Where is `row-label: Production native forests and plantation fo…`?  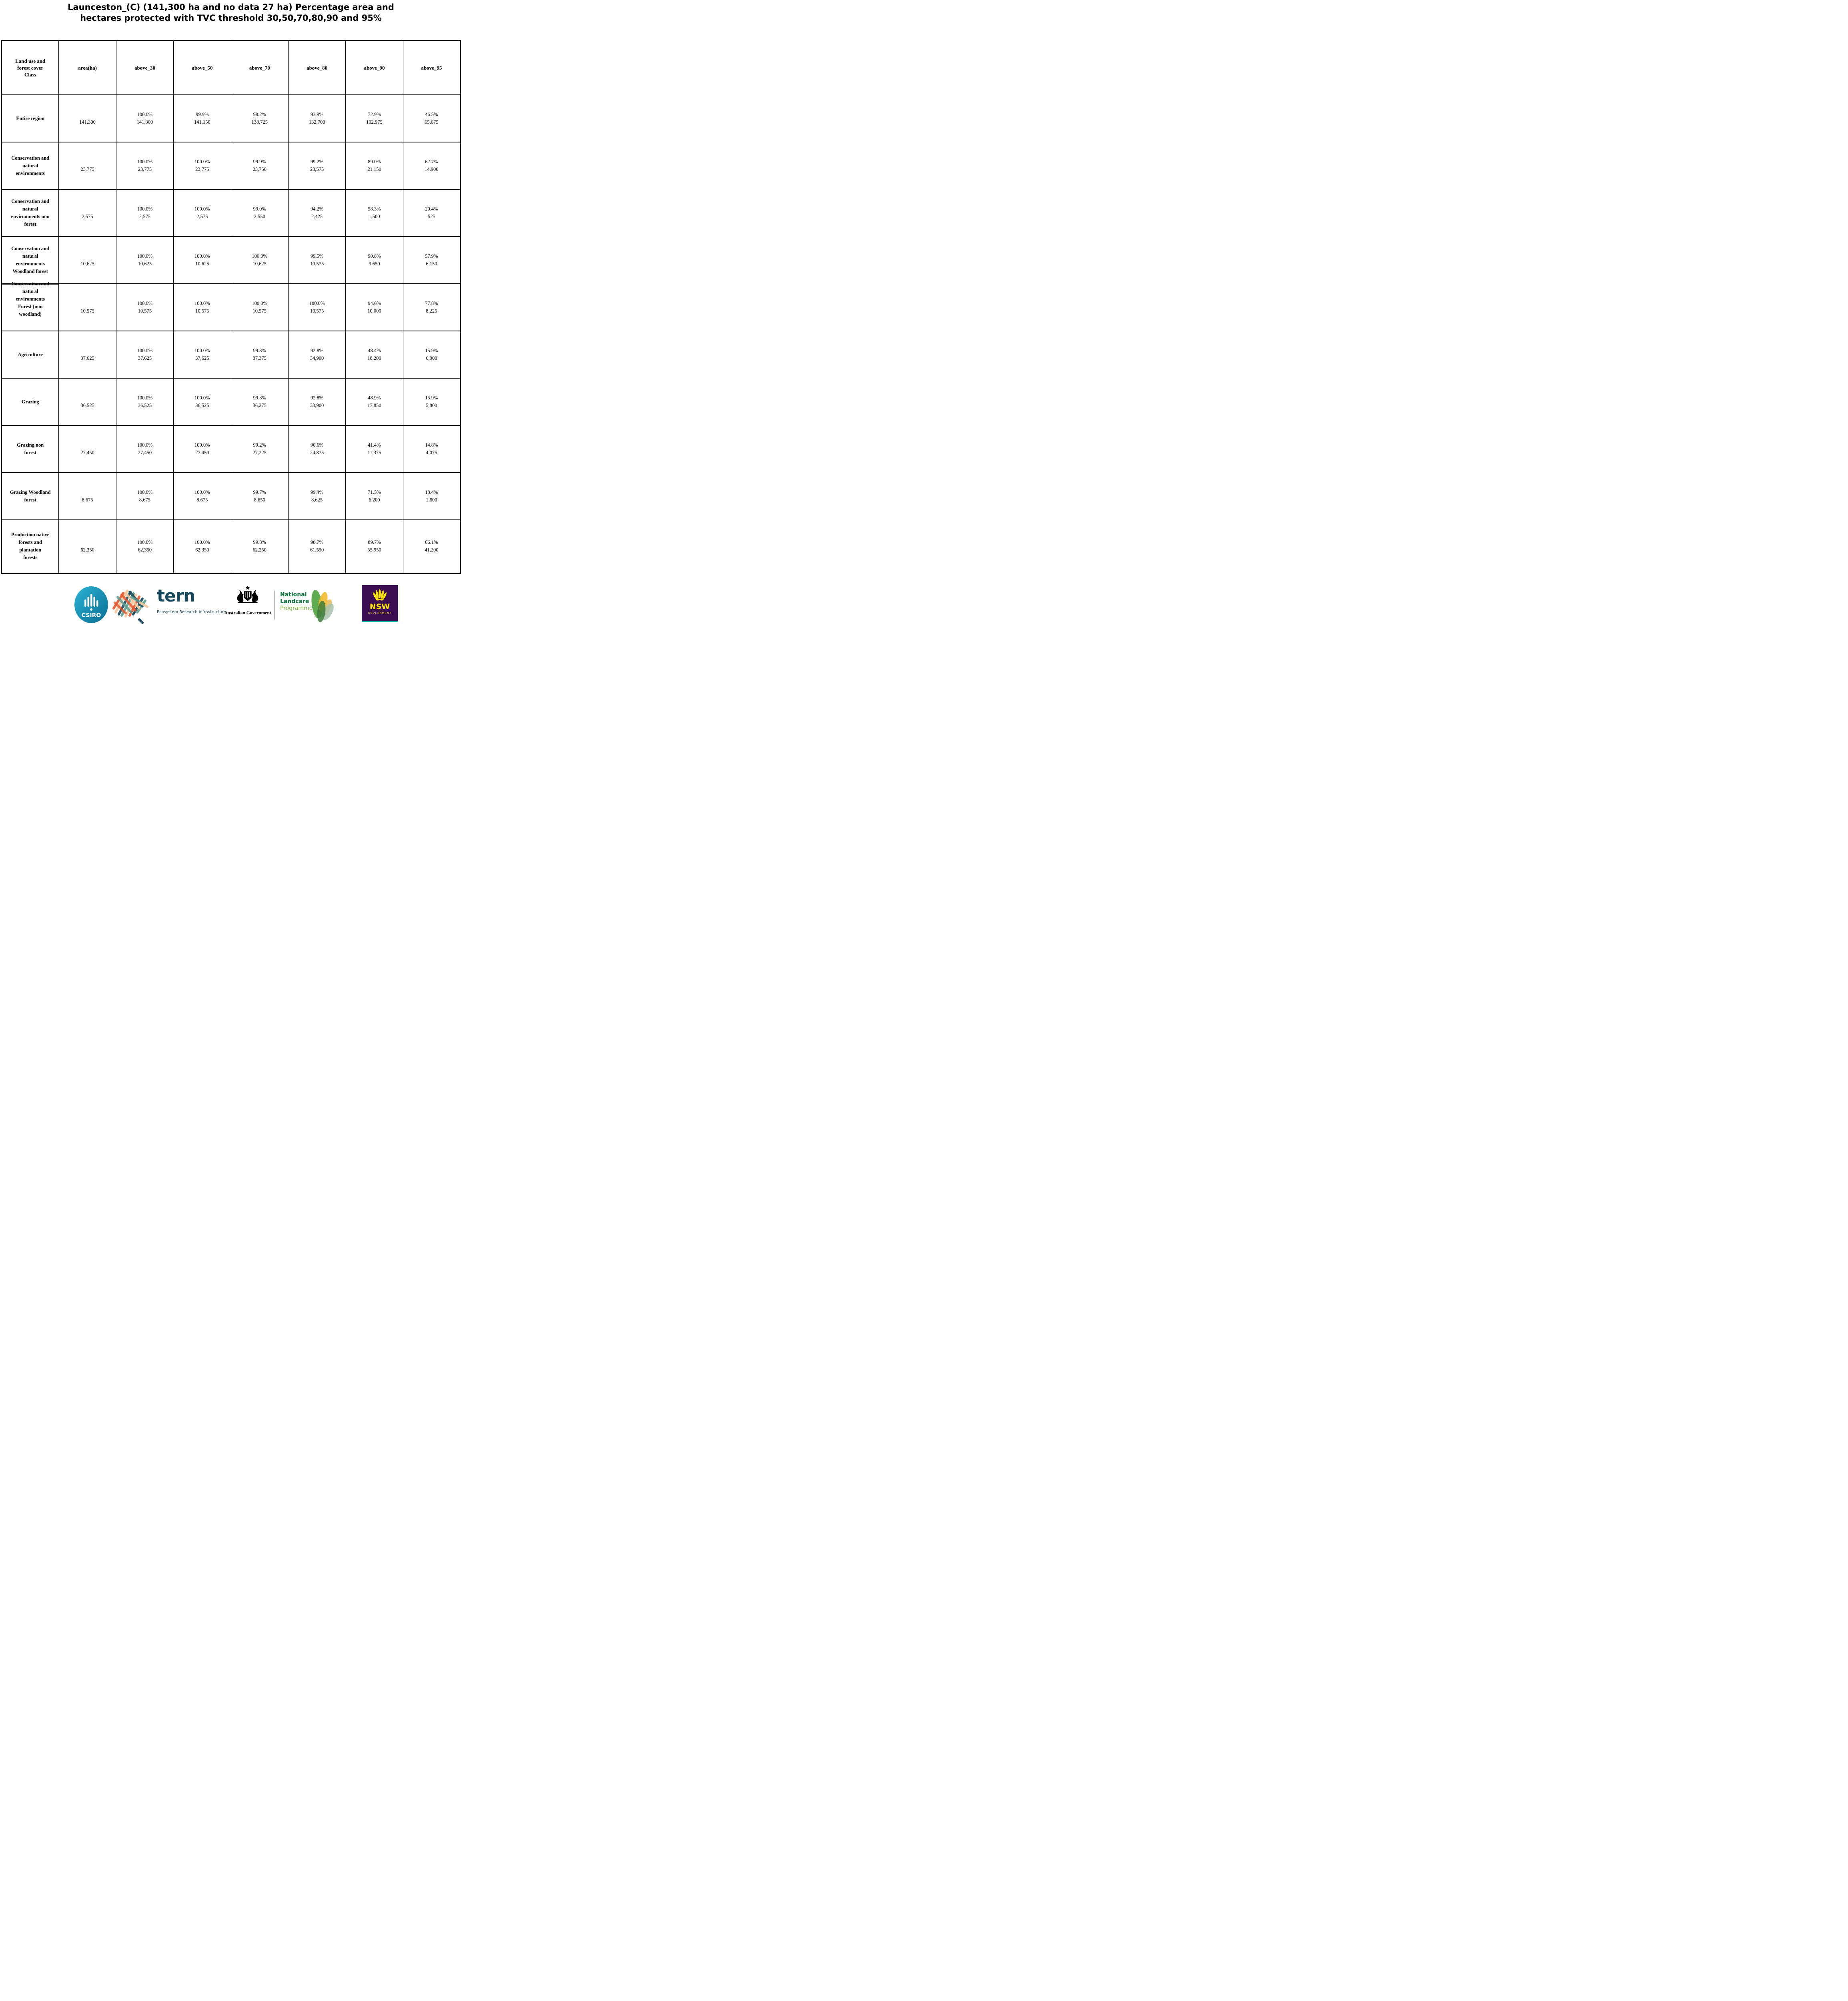 row-label: Production native forests and plantation fo… is located at coordinates (30, 546).